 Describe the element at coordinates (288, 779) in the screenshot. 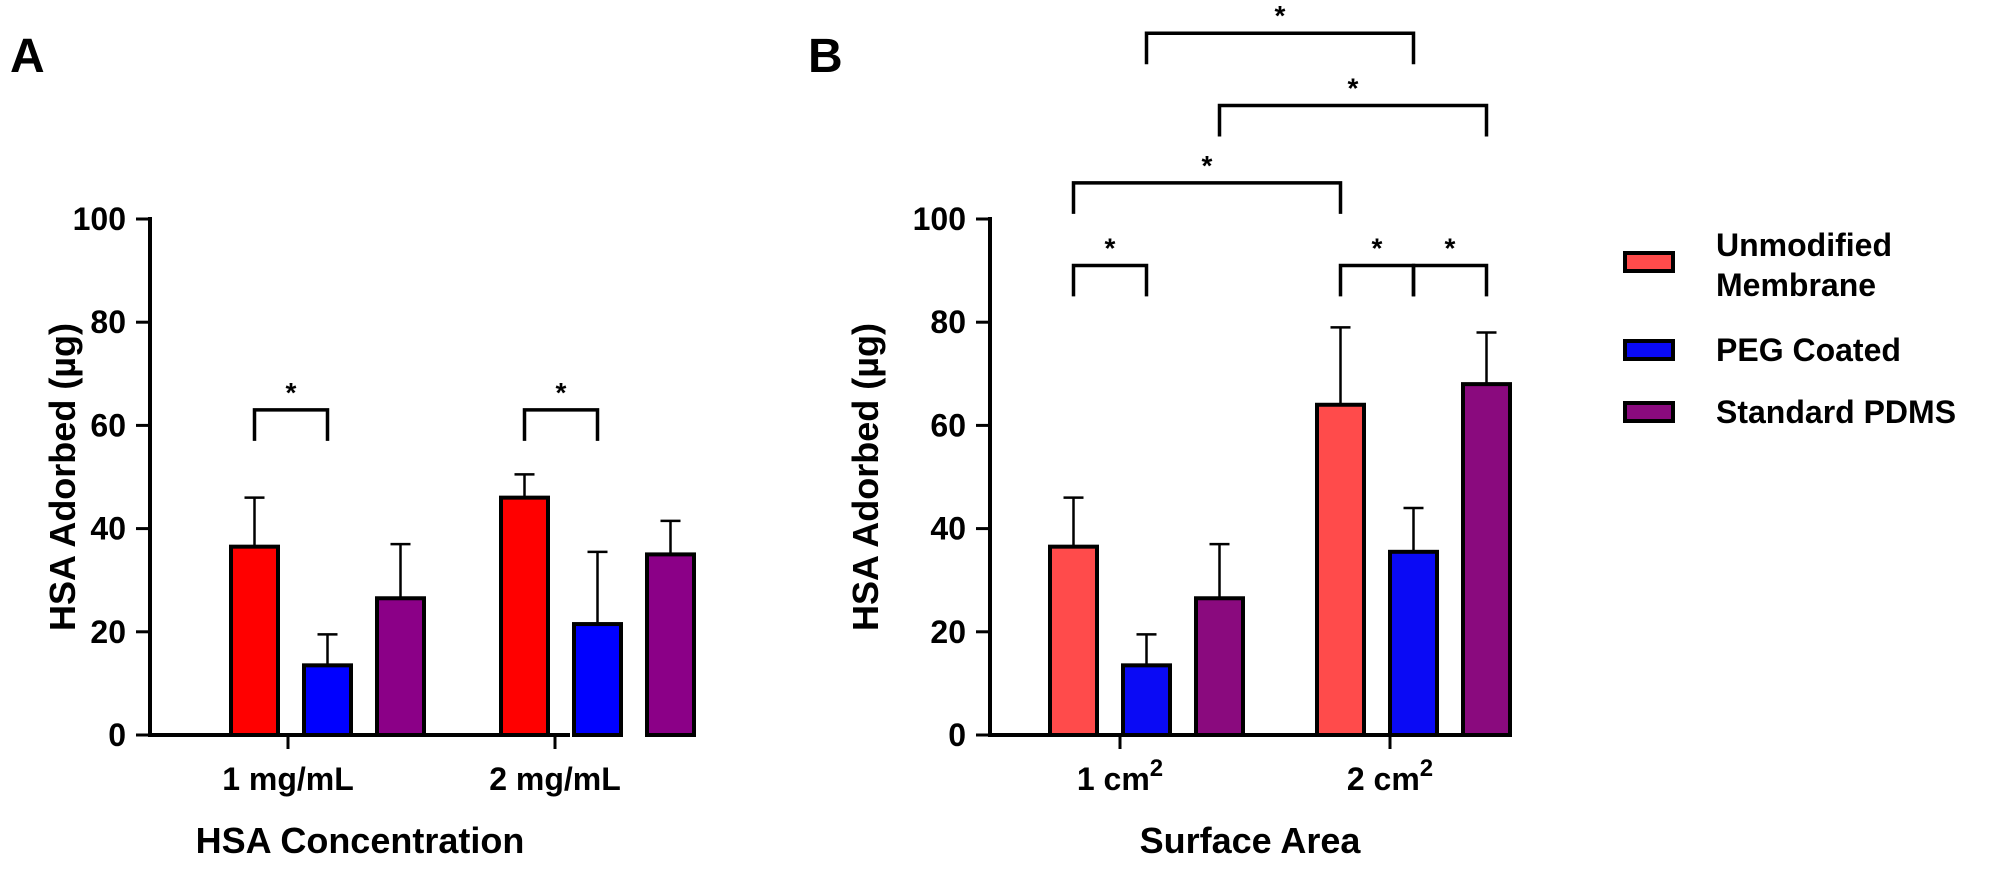

I see `x-tick-label: 1 mg/mL` at that location.